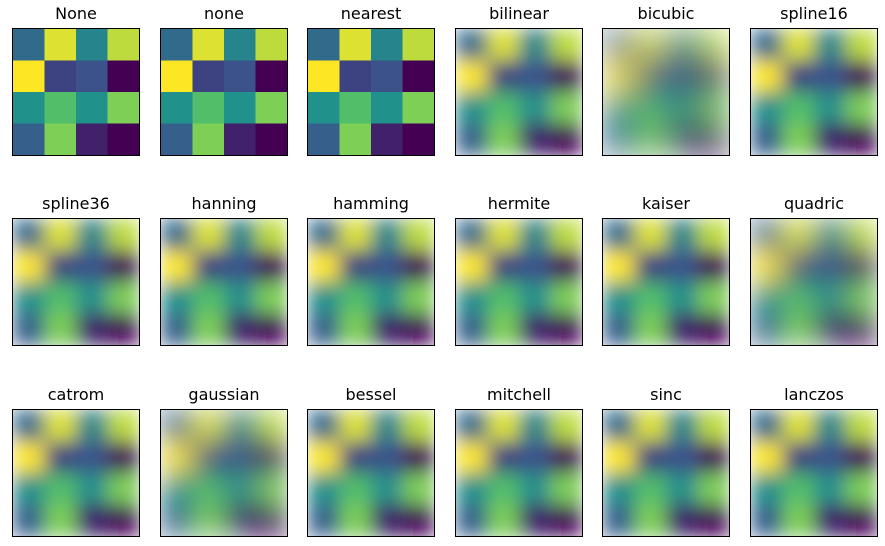 The image size is (885, 546). I want to click on panel-title: nearest, so click(371, 13).